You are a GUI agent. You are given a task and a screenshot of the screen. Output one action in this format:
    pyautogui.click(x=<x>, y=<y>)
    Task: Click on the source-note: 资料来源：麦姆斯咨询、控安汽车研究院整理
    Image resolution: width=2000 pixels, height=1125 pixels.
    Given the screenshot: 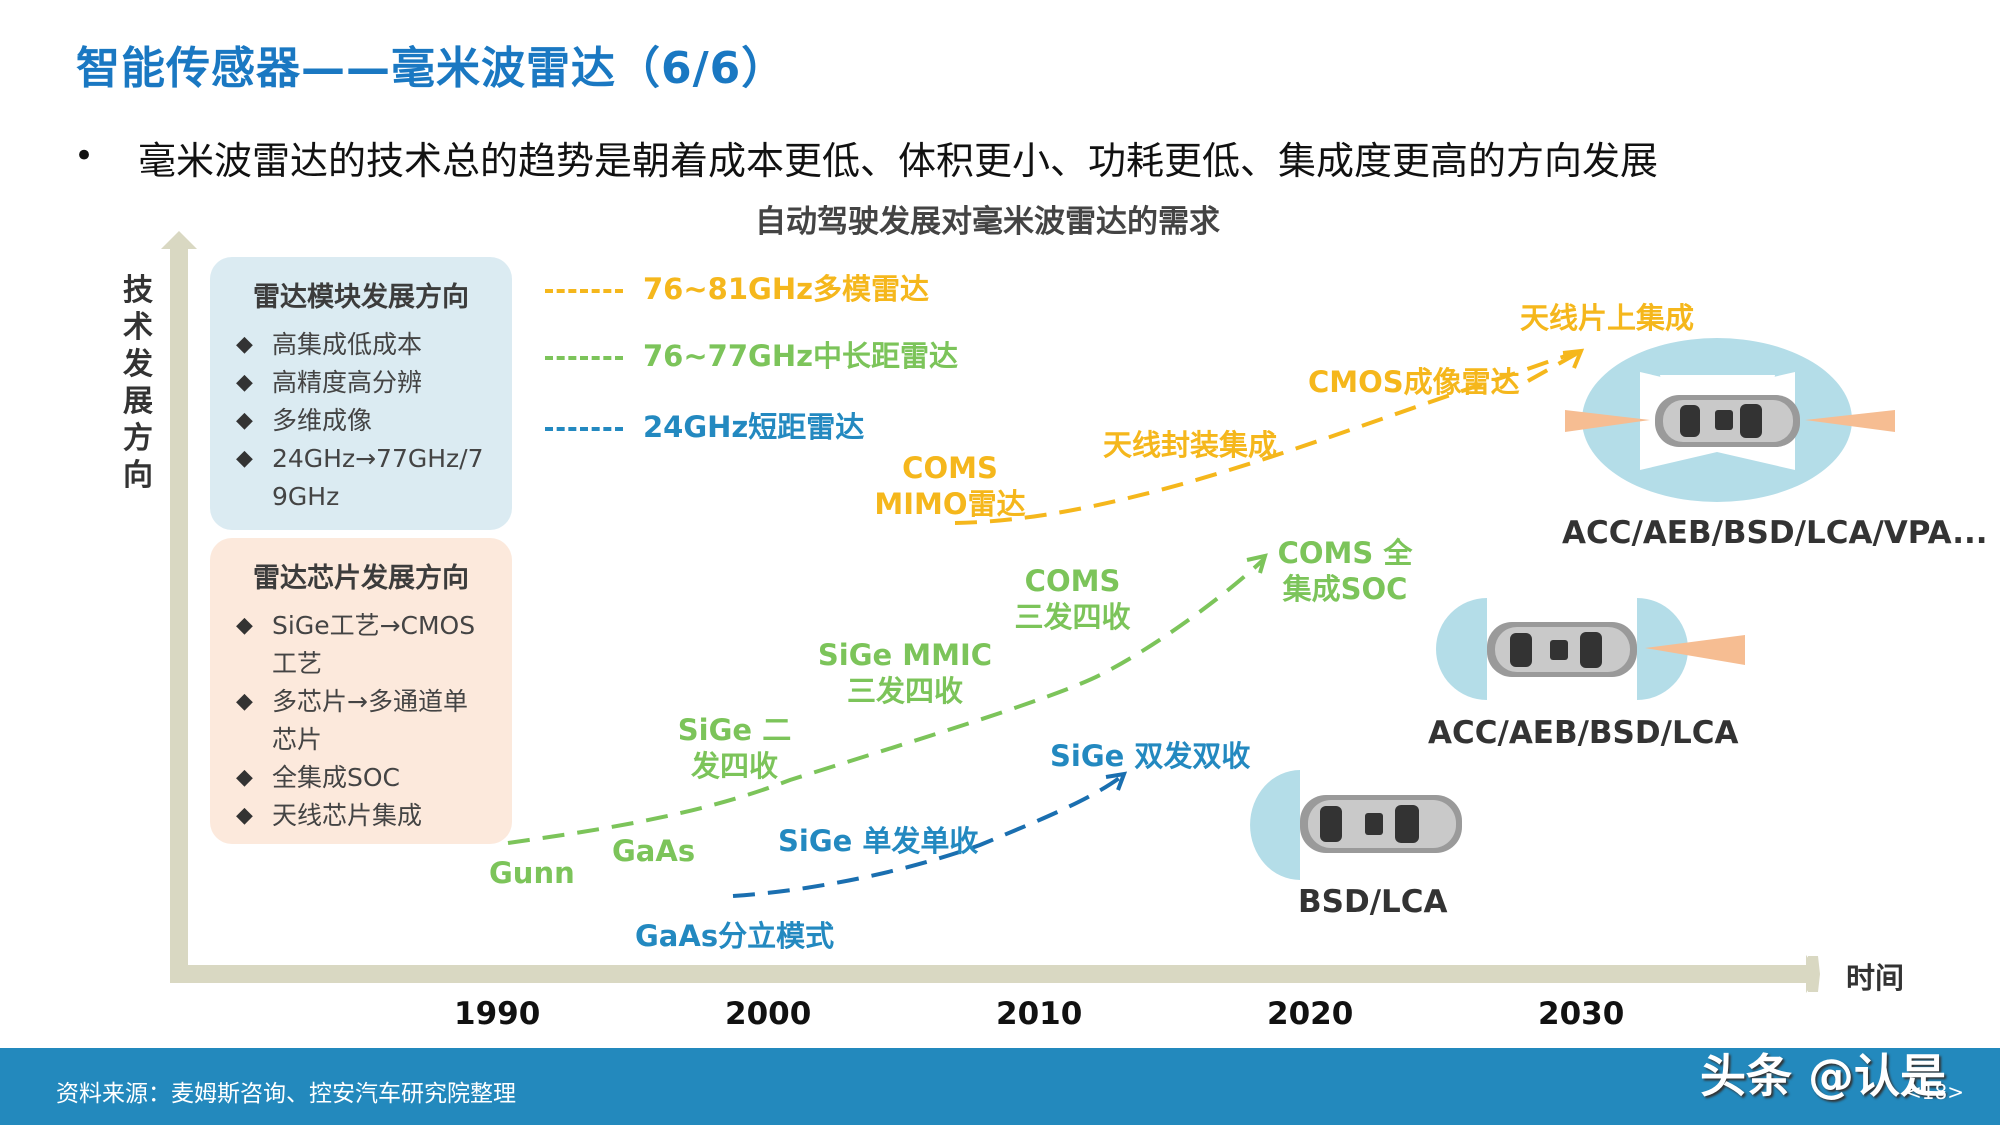 What is the action you would take?
    pyautogui.click(x=286, y=1094)
    